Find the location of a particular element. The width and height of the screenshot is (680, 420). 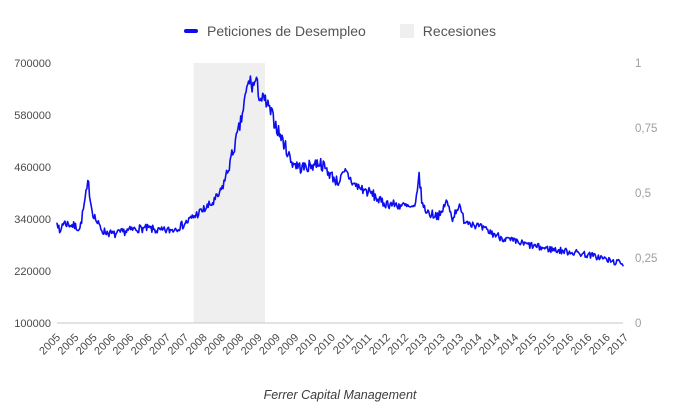

legend: Peticiones de Desempleo Recesiones is located at coordinates (340, 31).